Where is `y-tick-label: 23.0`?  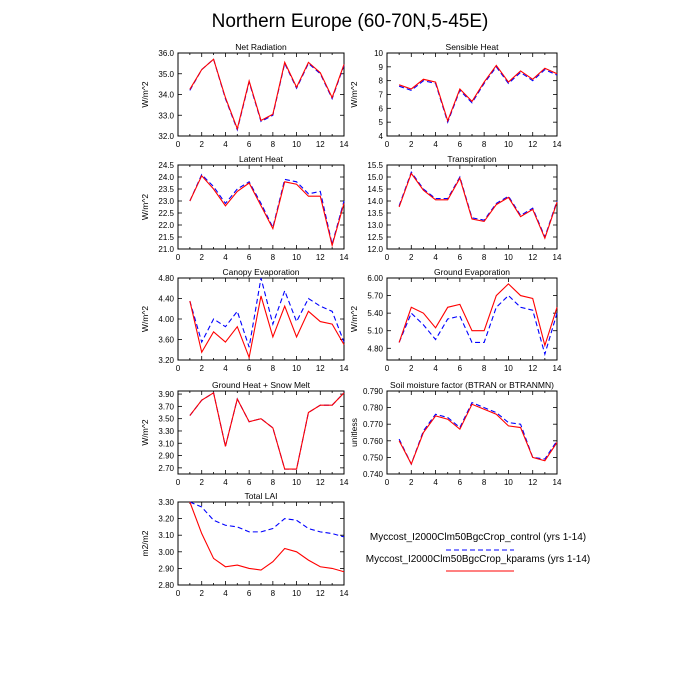 y-tick-label: 23.0 is located at coordinates (166, 201).